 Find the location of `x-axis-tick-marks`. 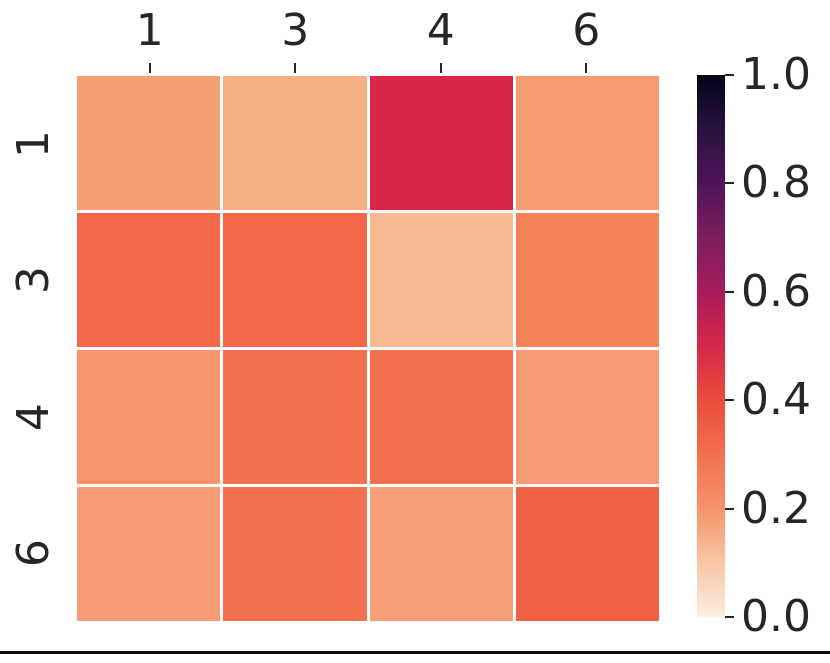

x-axis-tick-marks is located at coordinates (368, 68).